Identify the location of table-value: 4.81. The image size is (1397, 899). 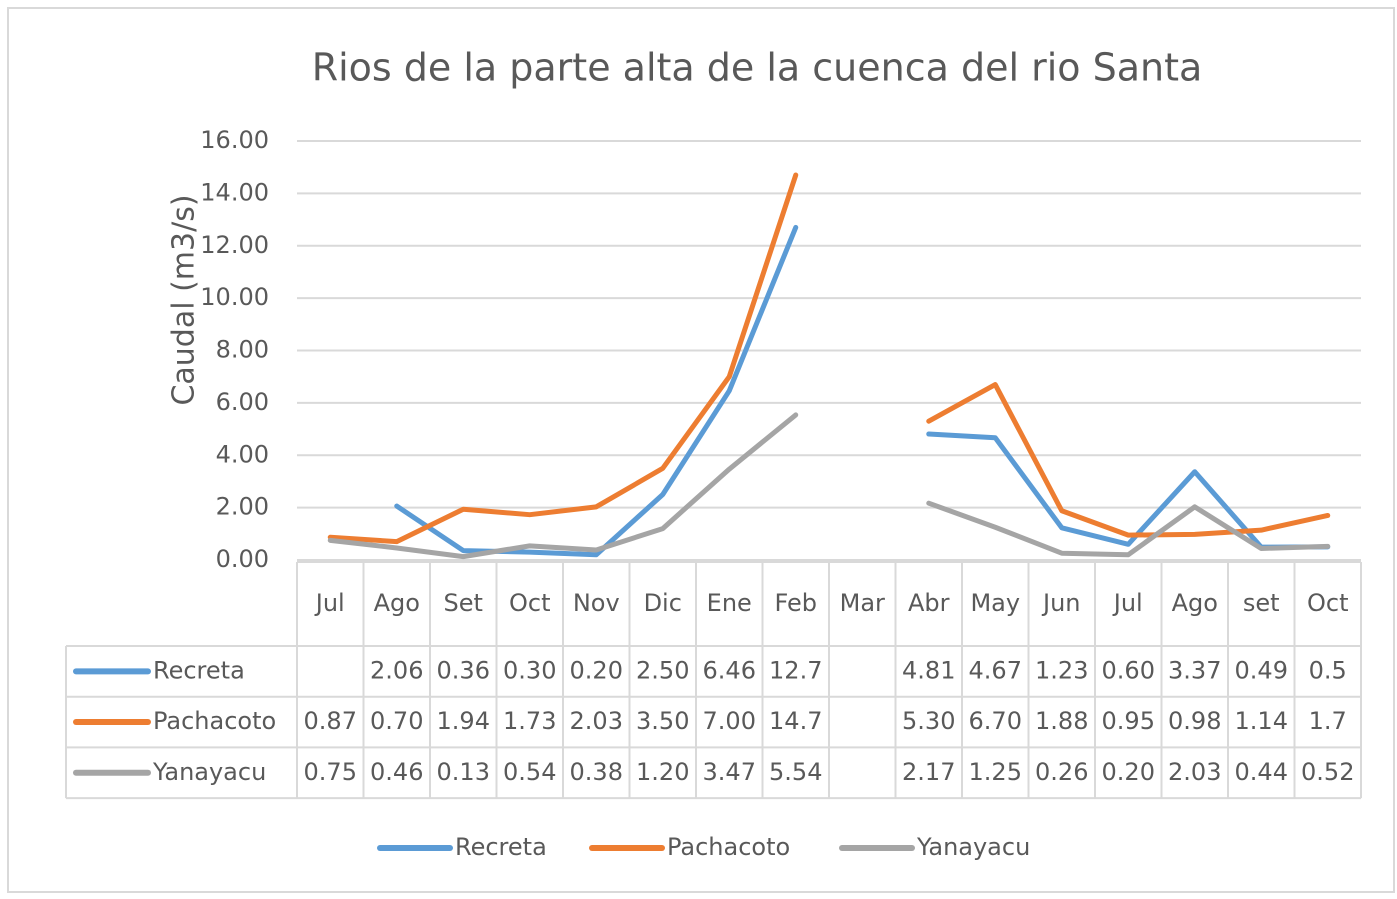
(928, 670).